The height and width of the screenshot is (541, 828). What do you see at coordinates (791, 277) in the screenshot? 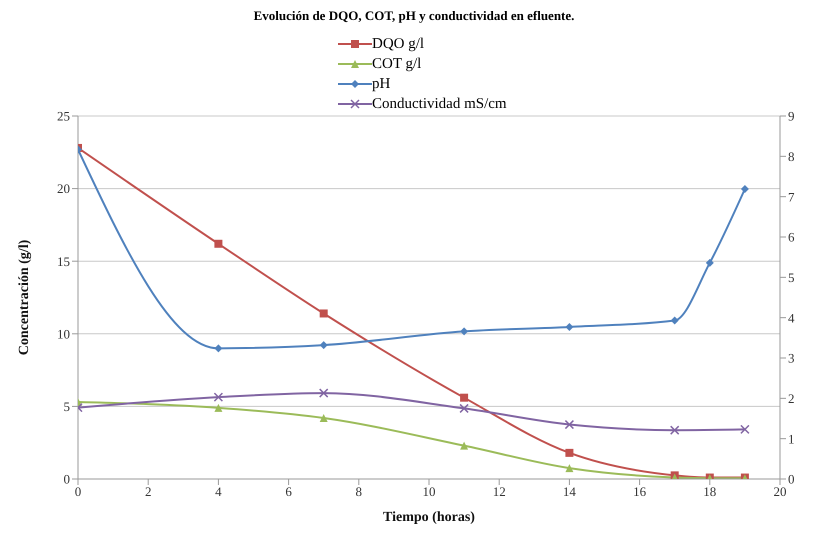
I see `y2-tick-label: 5` at bounding box center [791, 277].